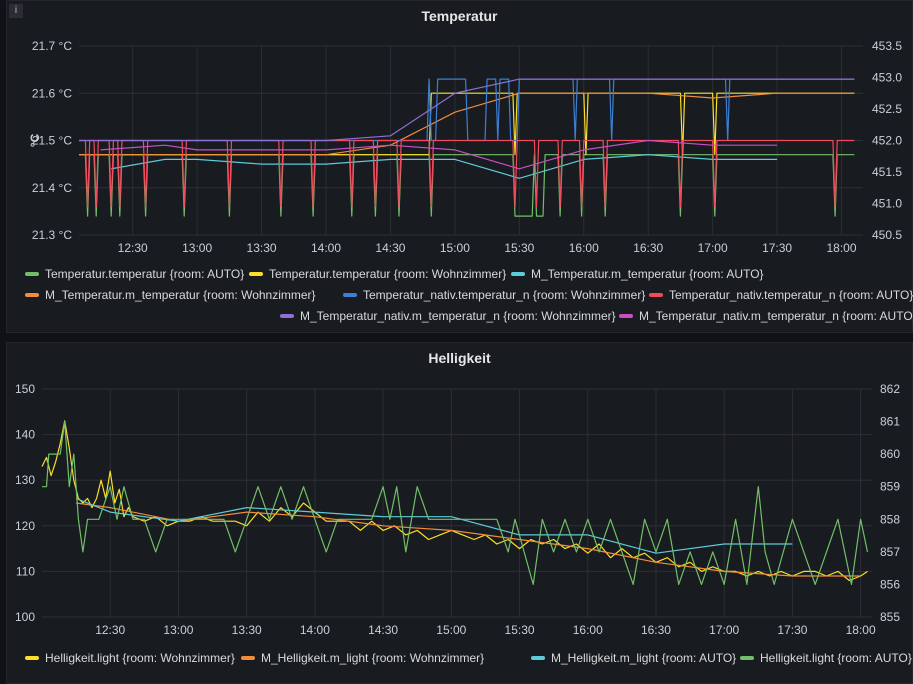 This screenshot has height=684, width=913. Describe the element at coordinates (145, 274) in the screenshot. I see `legend-label: Temperatur.temperatur {room: AUTO}` at that location.